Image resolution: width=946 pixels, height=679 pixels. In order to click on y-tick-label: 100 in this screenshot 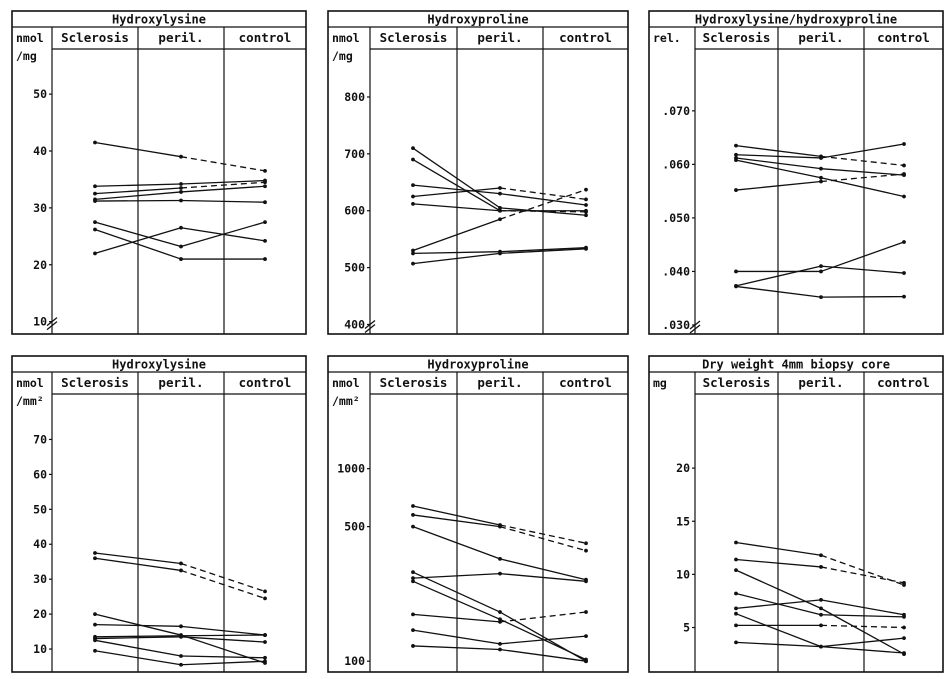, I will do `click(354, 661)`.